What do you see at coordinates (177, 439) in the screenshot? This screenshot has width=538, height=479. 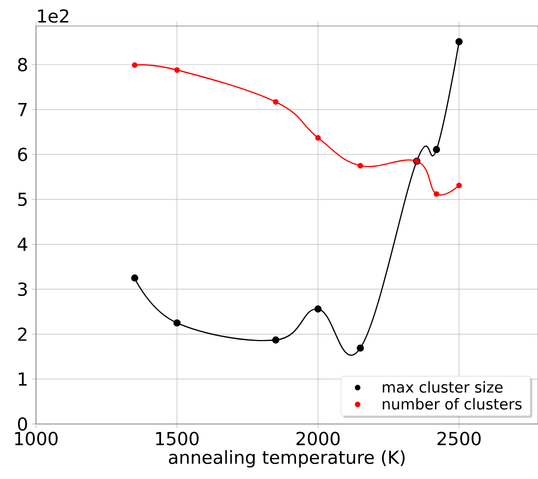 I see `x-tick-label: 1500` at bounding box center [177, 439].